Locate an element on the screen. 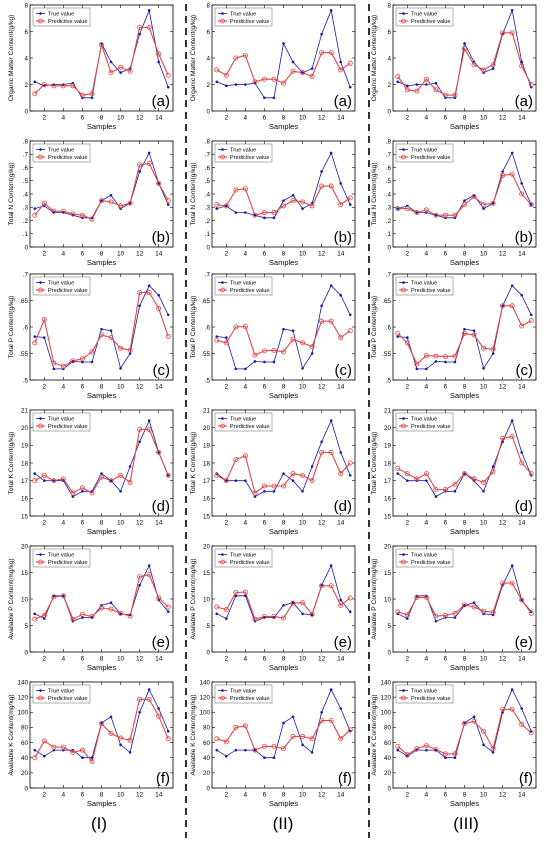 The height and width of the screenshot is (841, 550). y-tick-label: 8 is located at coordinates (26, 5).